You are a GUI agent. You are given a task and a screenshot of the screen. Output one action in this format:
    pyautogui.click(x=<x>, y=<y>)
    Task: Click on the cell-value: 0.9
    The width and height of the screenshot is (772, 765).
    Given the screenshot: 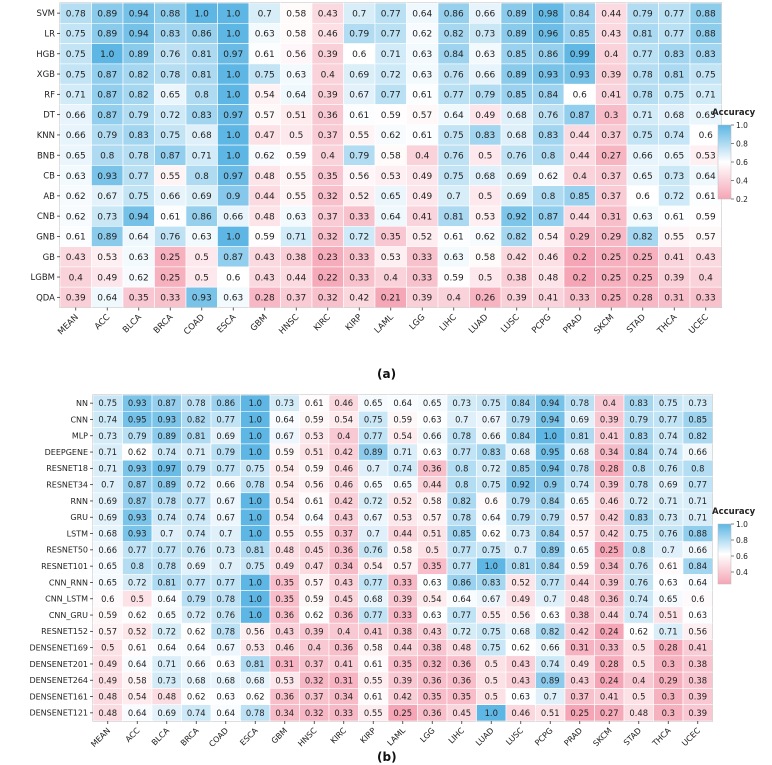 What is the action you would take?
    pyautogui.click(x=550, y=485)
    